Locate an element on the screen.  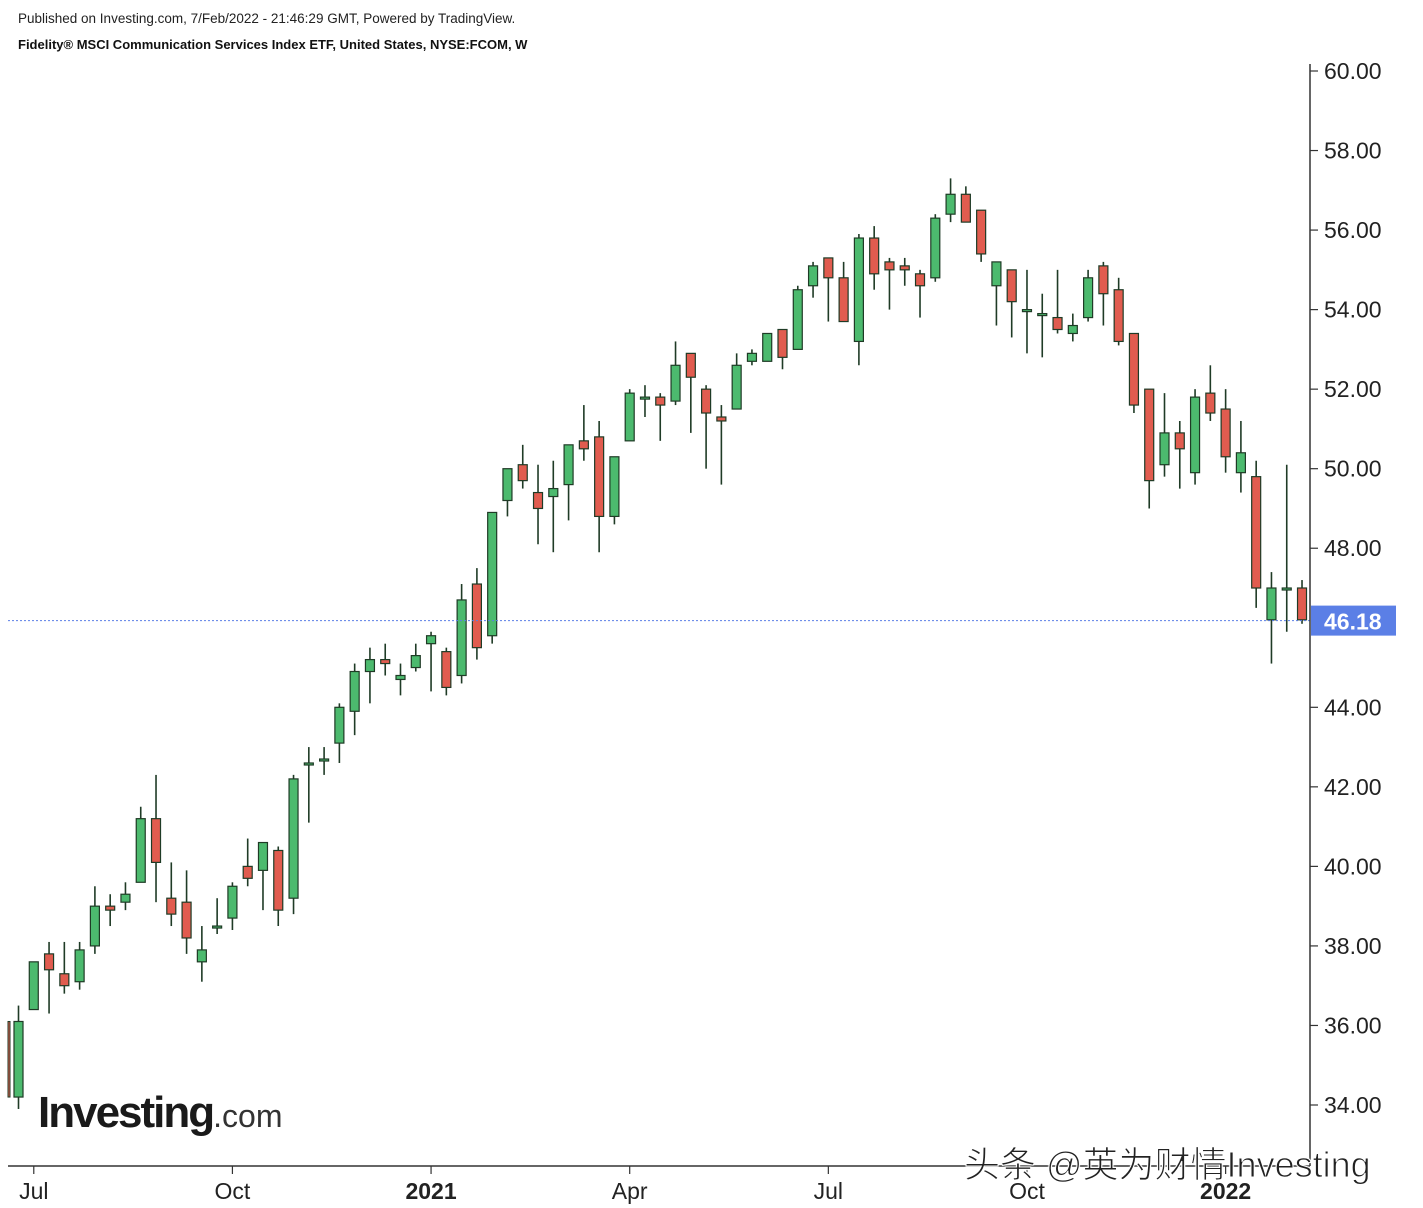
logo-suffix: .com is located at coordinates (248, 1116).